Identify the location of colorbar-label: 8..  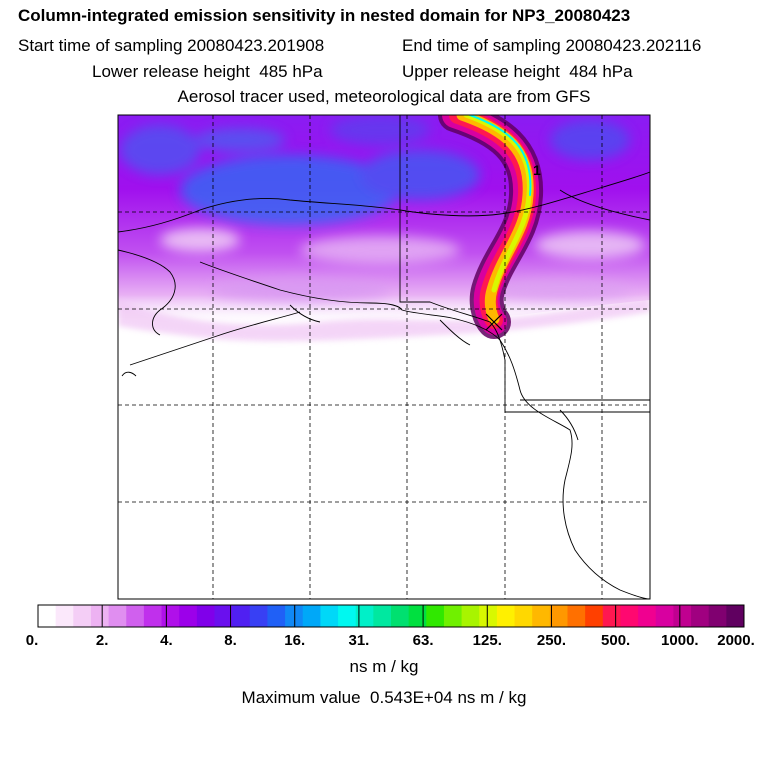
(230, 640).